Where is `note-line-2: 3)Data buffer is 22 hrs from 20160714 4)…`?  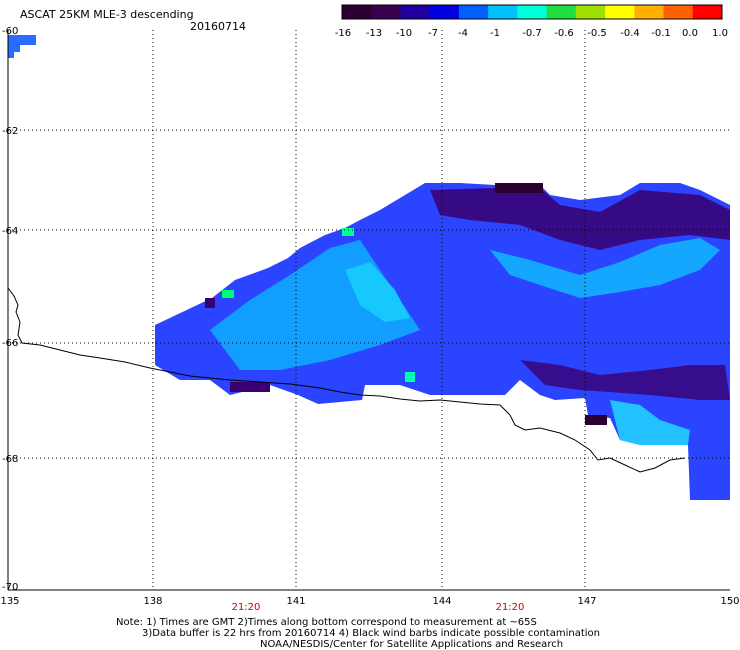
note-line-2: 3)Data buffer is 22 hrs from 20160714 4)… is located at coordinates (371, 633).